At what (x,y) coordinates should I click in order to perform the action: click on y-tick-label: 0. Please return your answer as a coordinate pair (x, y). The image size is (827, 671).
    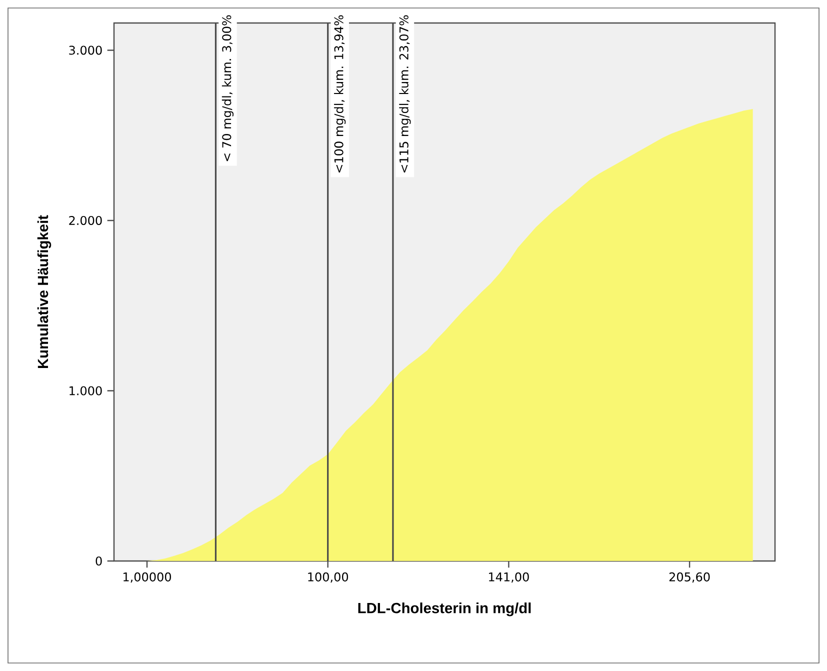
    Looking at the image, I should click on (99, 561).